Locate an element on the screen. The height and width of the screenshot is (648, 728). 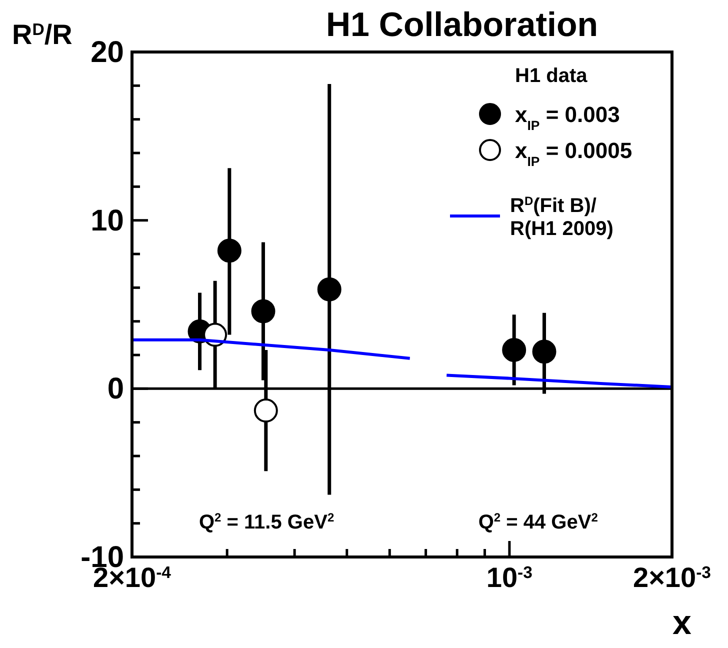
chart-title: H1 Collaboration is located at coordinates (462, 25).